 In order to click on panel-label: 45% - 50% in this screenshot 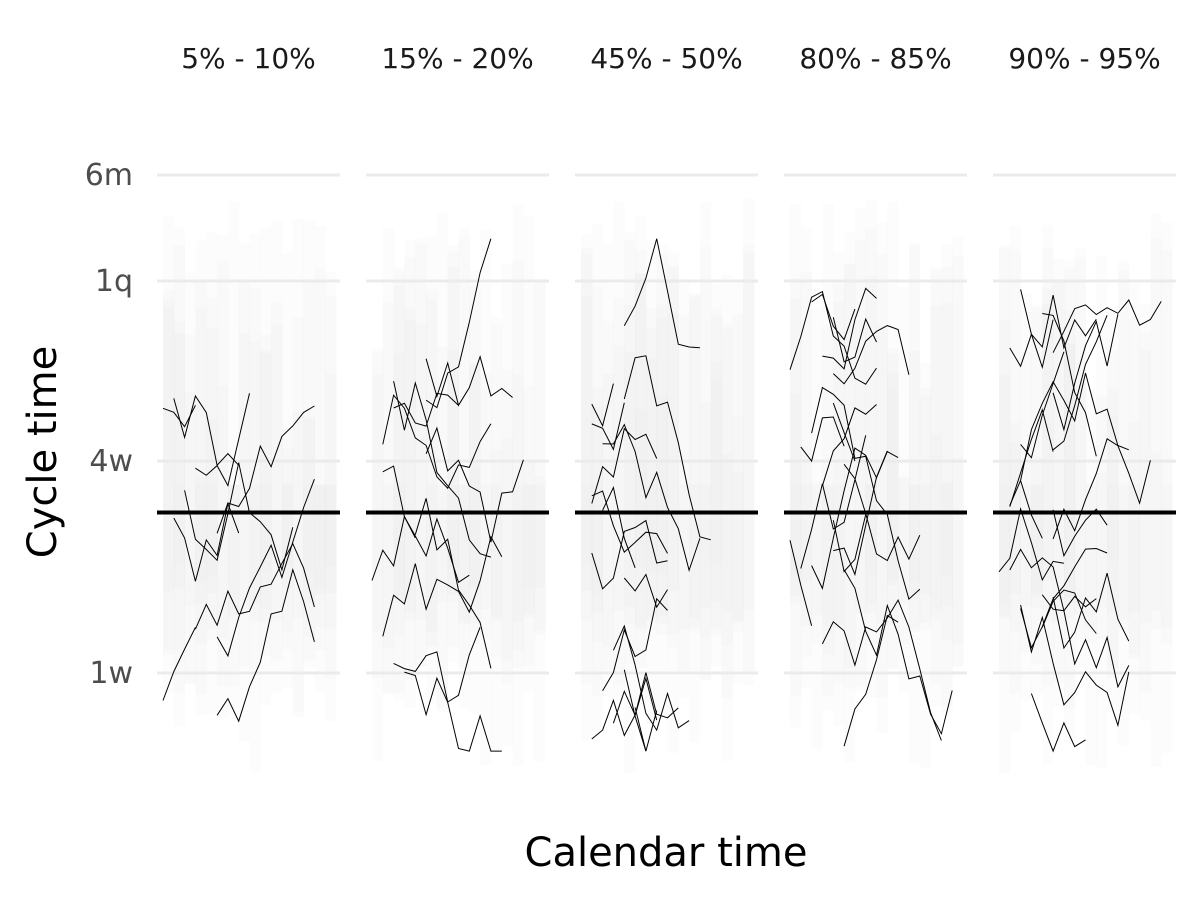, I will do `click(666, 58)`.